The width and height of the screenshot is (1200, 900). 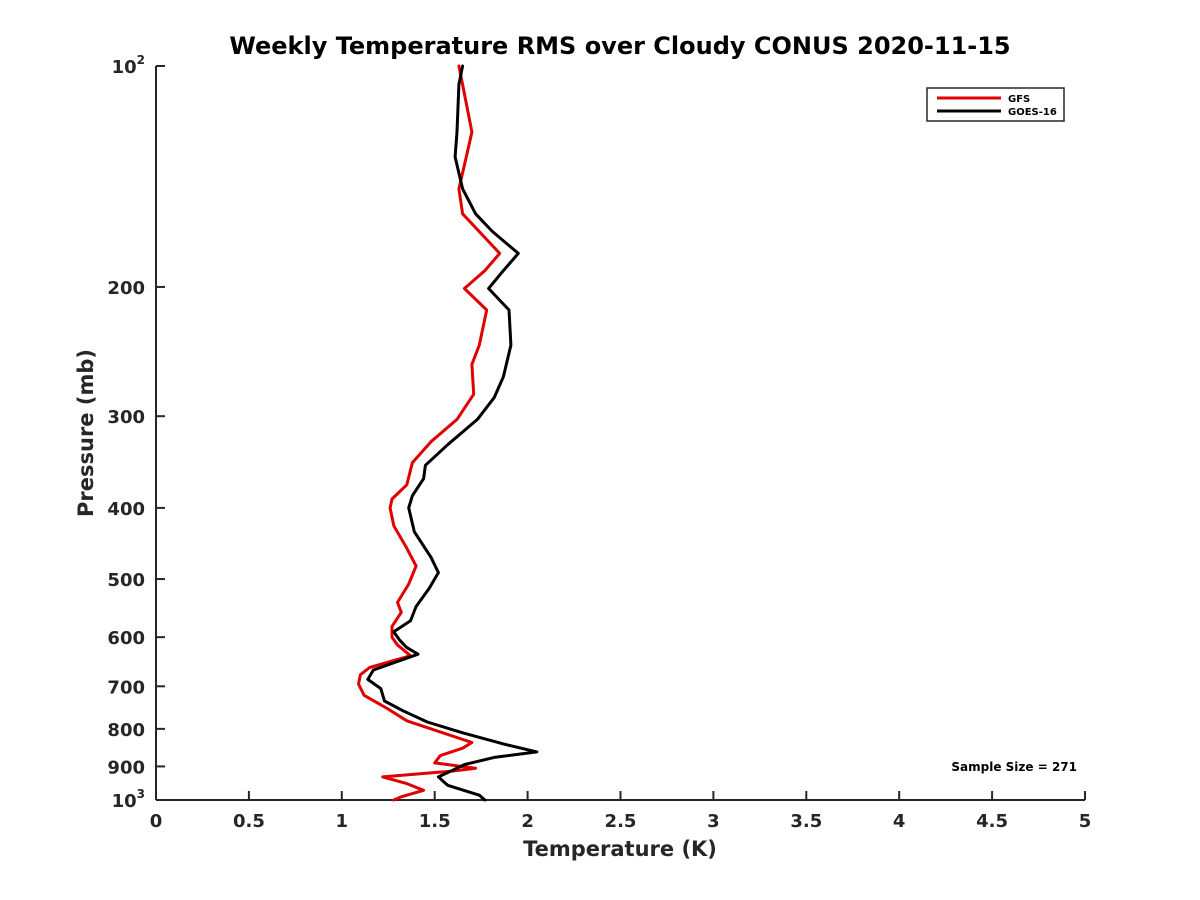 I want to click on x-tick-label: 2, so click(x=527, y=821).